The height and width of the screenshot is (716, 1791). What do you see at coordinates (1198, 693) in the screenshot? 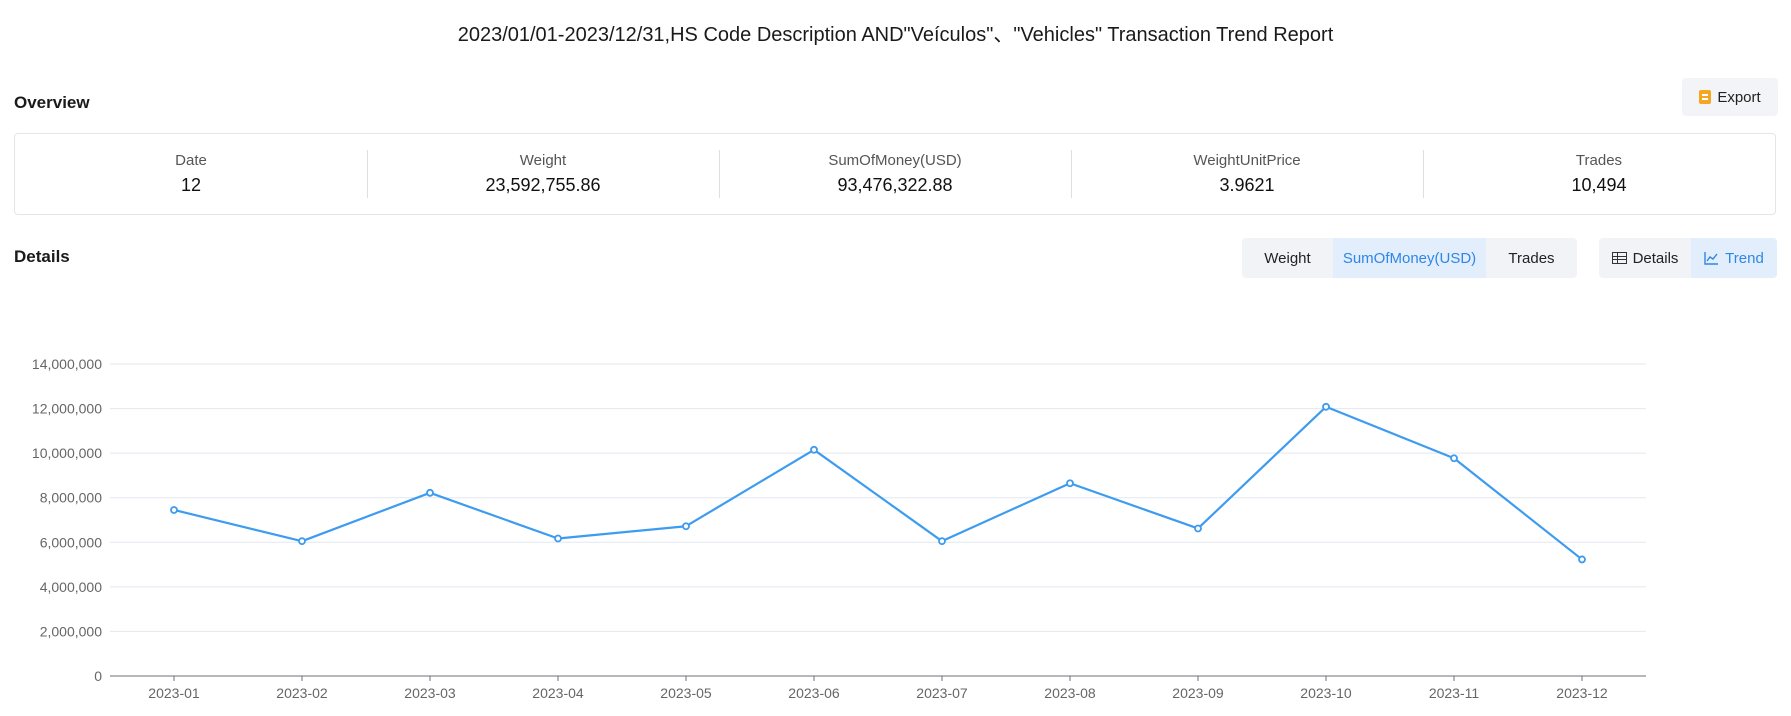
I see `x-tick-label: 2023-09` at bounding box center [1198, 693].